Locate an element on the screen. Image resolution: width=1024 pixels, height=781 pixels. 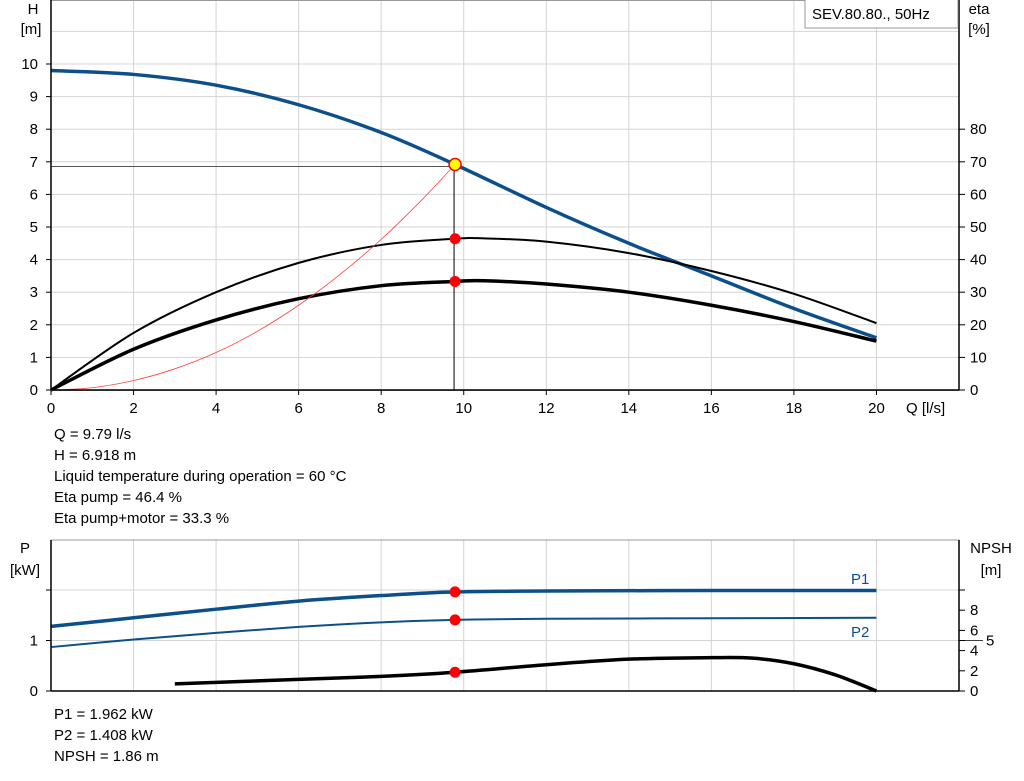
info-flow: Q = 9.79 l/s is located at coordinates (93, 434).